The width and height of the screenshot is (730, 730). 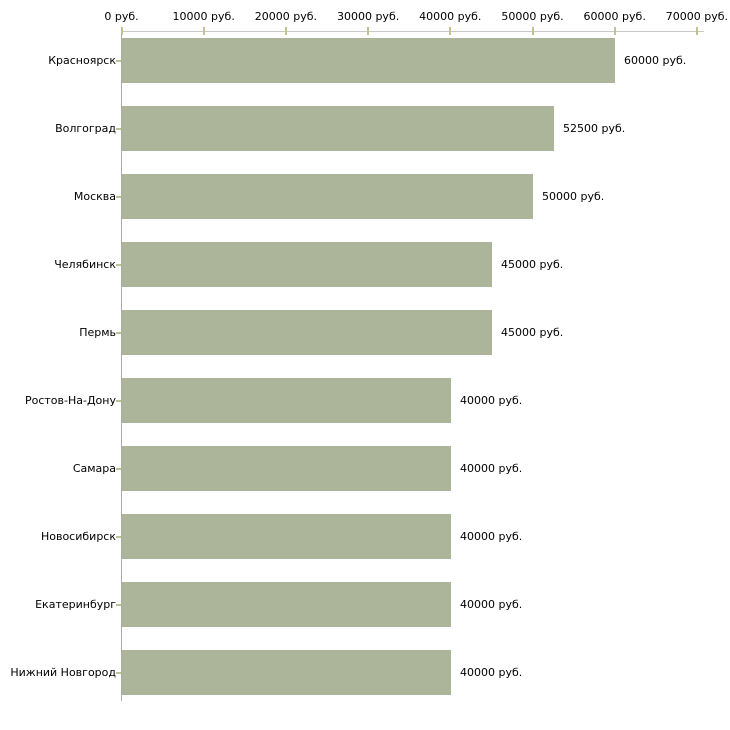 What do you see at coordinates (532, 16) in the screenshot?
I see `x-axis-tick-label: 50000 руб.` at bounding box center [532, 16].